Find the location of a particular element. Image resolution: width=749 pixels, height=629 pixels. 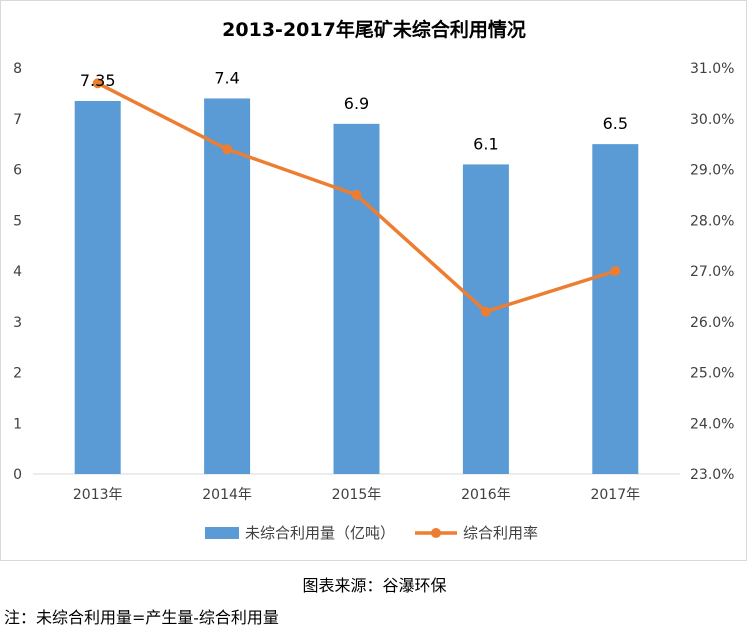

y-left-tick-label: 1 is located at coordinates (17, 424).